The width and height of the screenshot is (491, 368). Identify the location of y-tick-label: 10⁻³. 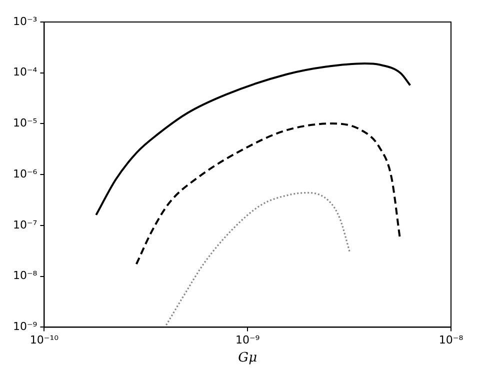
(25, 21).